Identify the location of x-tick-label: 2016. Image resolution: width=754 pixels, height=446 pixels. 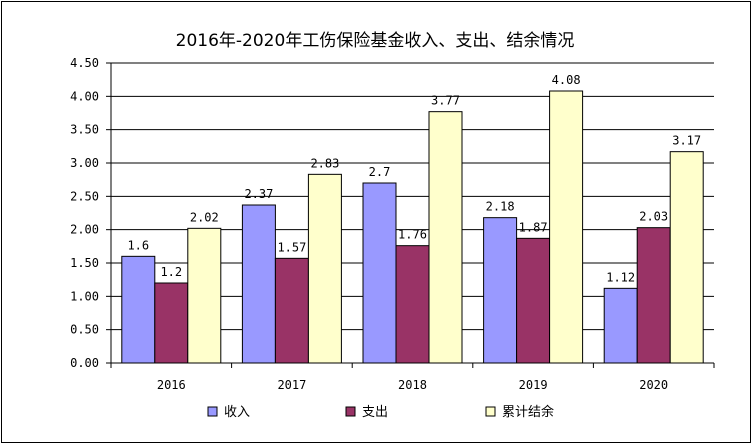
(171, 385).